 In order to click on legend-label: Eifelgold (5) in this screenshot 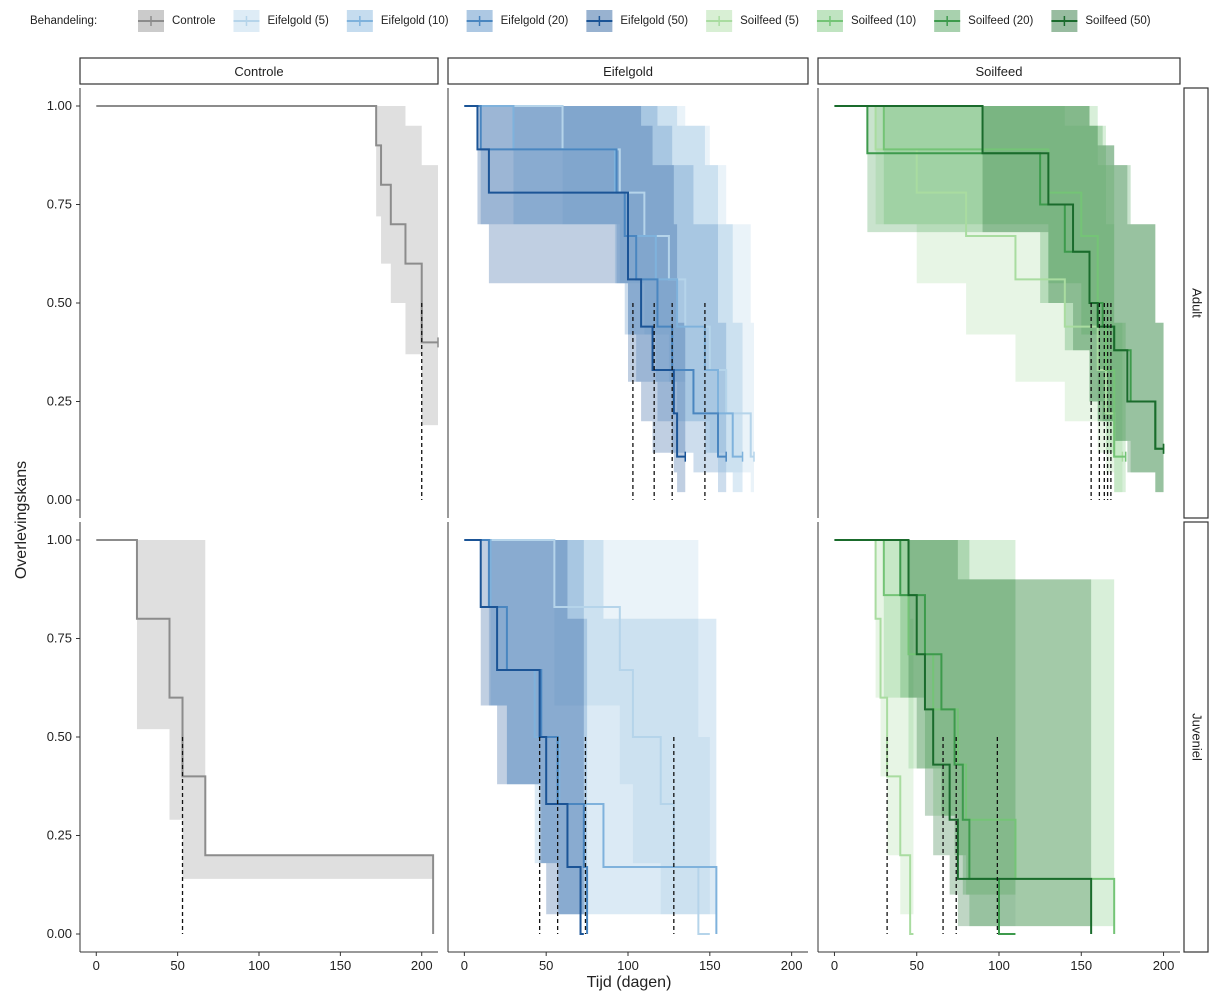, I will do `click(298, 21)`.